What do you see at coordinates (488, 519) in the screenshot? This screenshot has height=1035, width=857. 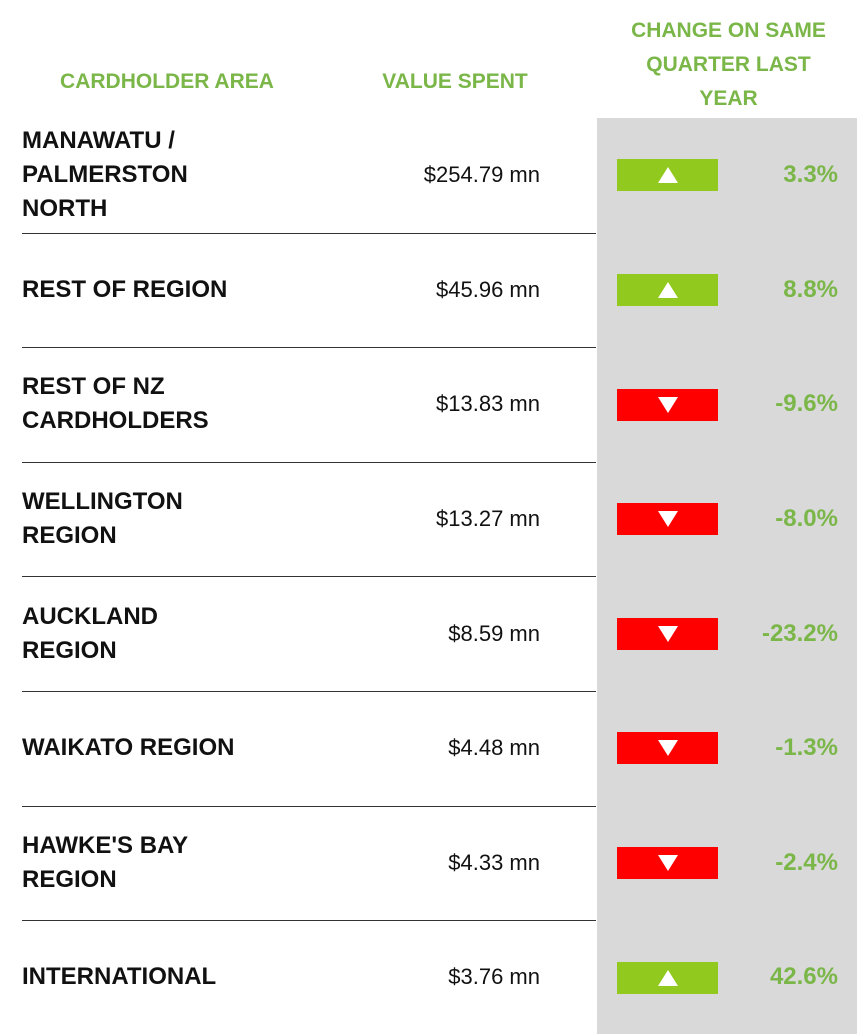 I see `value-spent: $13.27 mn` at bounding box center [488, 519].